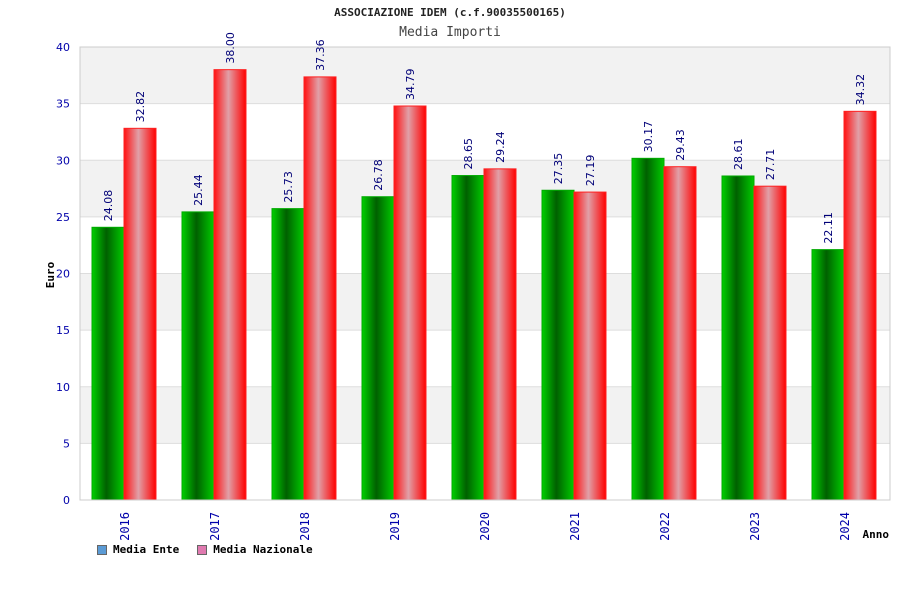 The height and width of the screenshot is (600, 900). What do you see at coordinates (320, 55) in the screenshot?
I see `data-label: 37.36` at bounding box center [320, 55].